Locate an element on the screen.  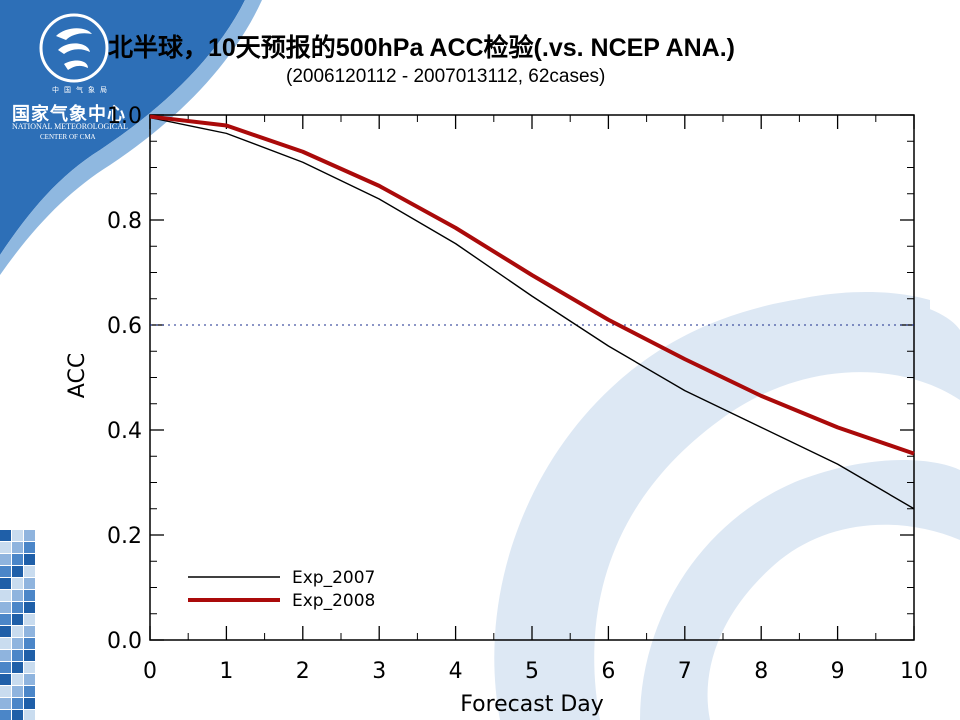
x-tick-label: 9 is located at coordinates (838, 671).